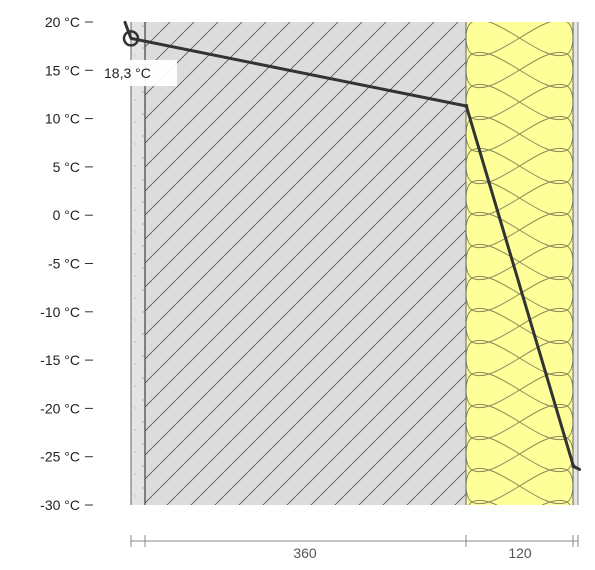 This screenshot has height=570, width=595. I want to click on interior-plaster-texture, so click(138, 263).